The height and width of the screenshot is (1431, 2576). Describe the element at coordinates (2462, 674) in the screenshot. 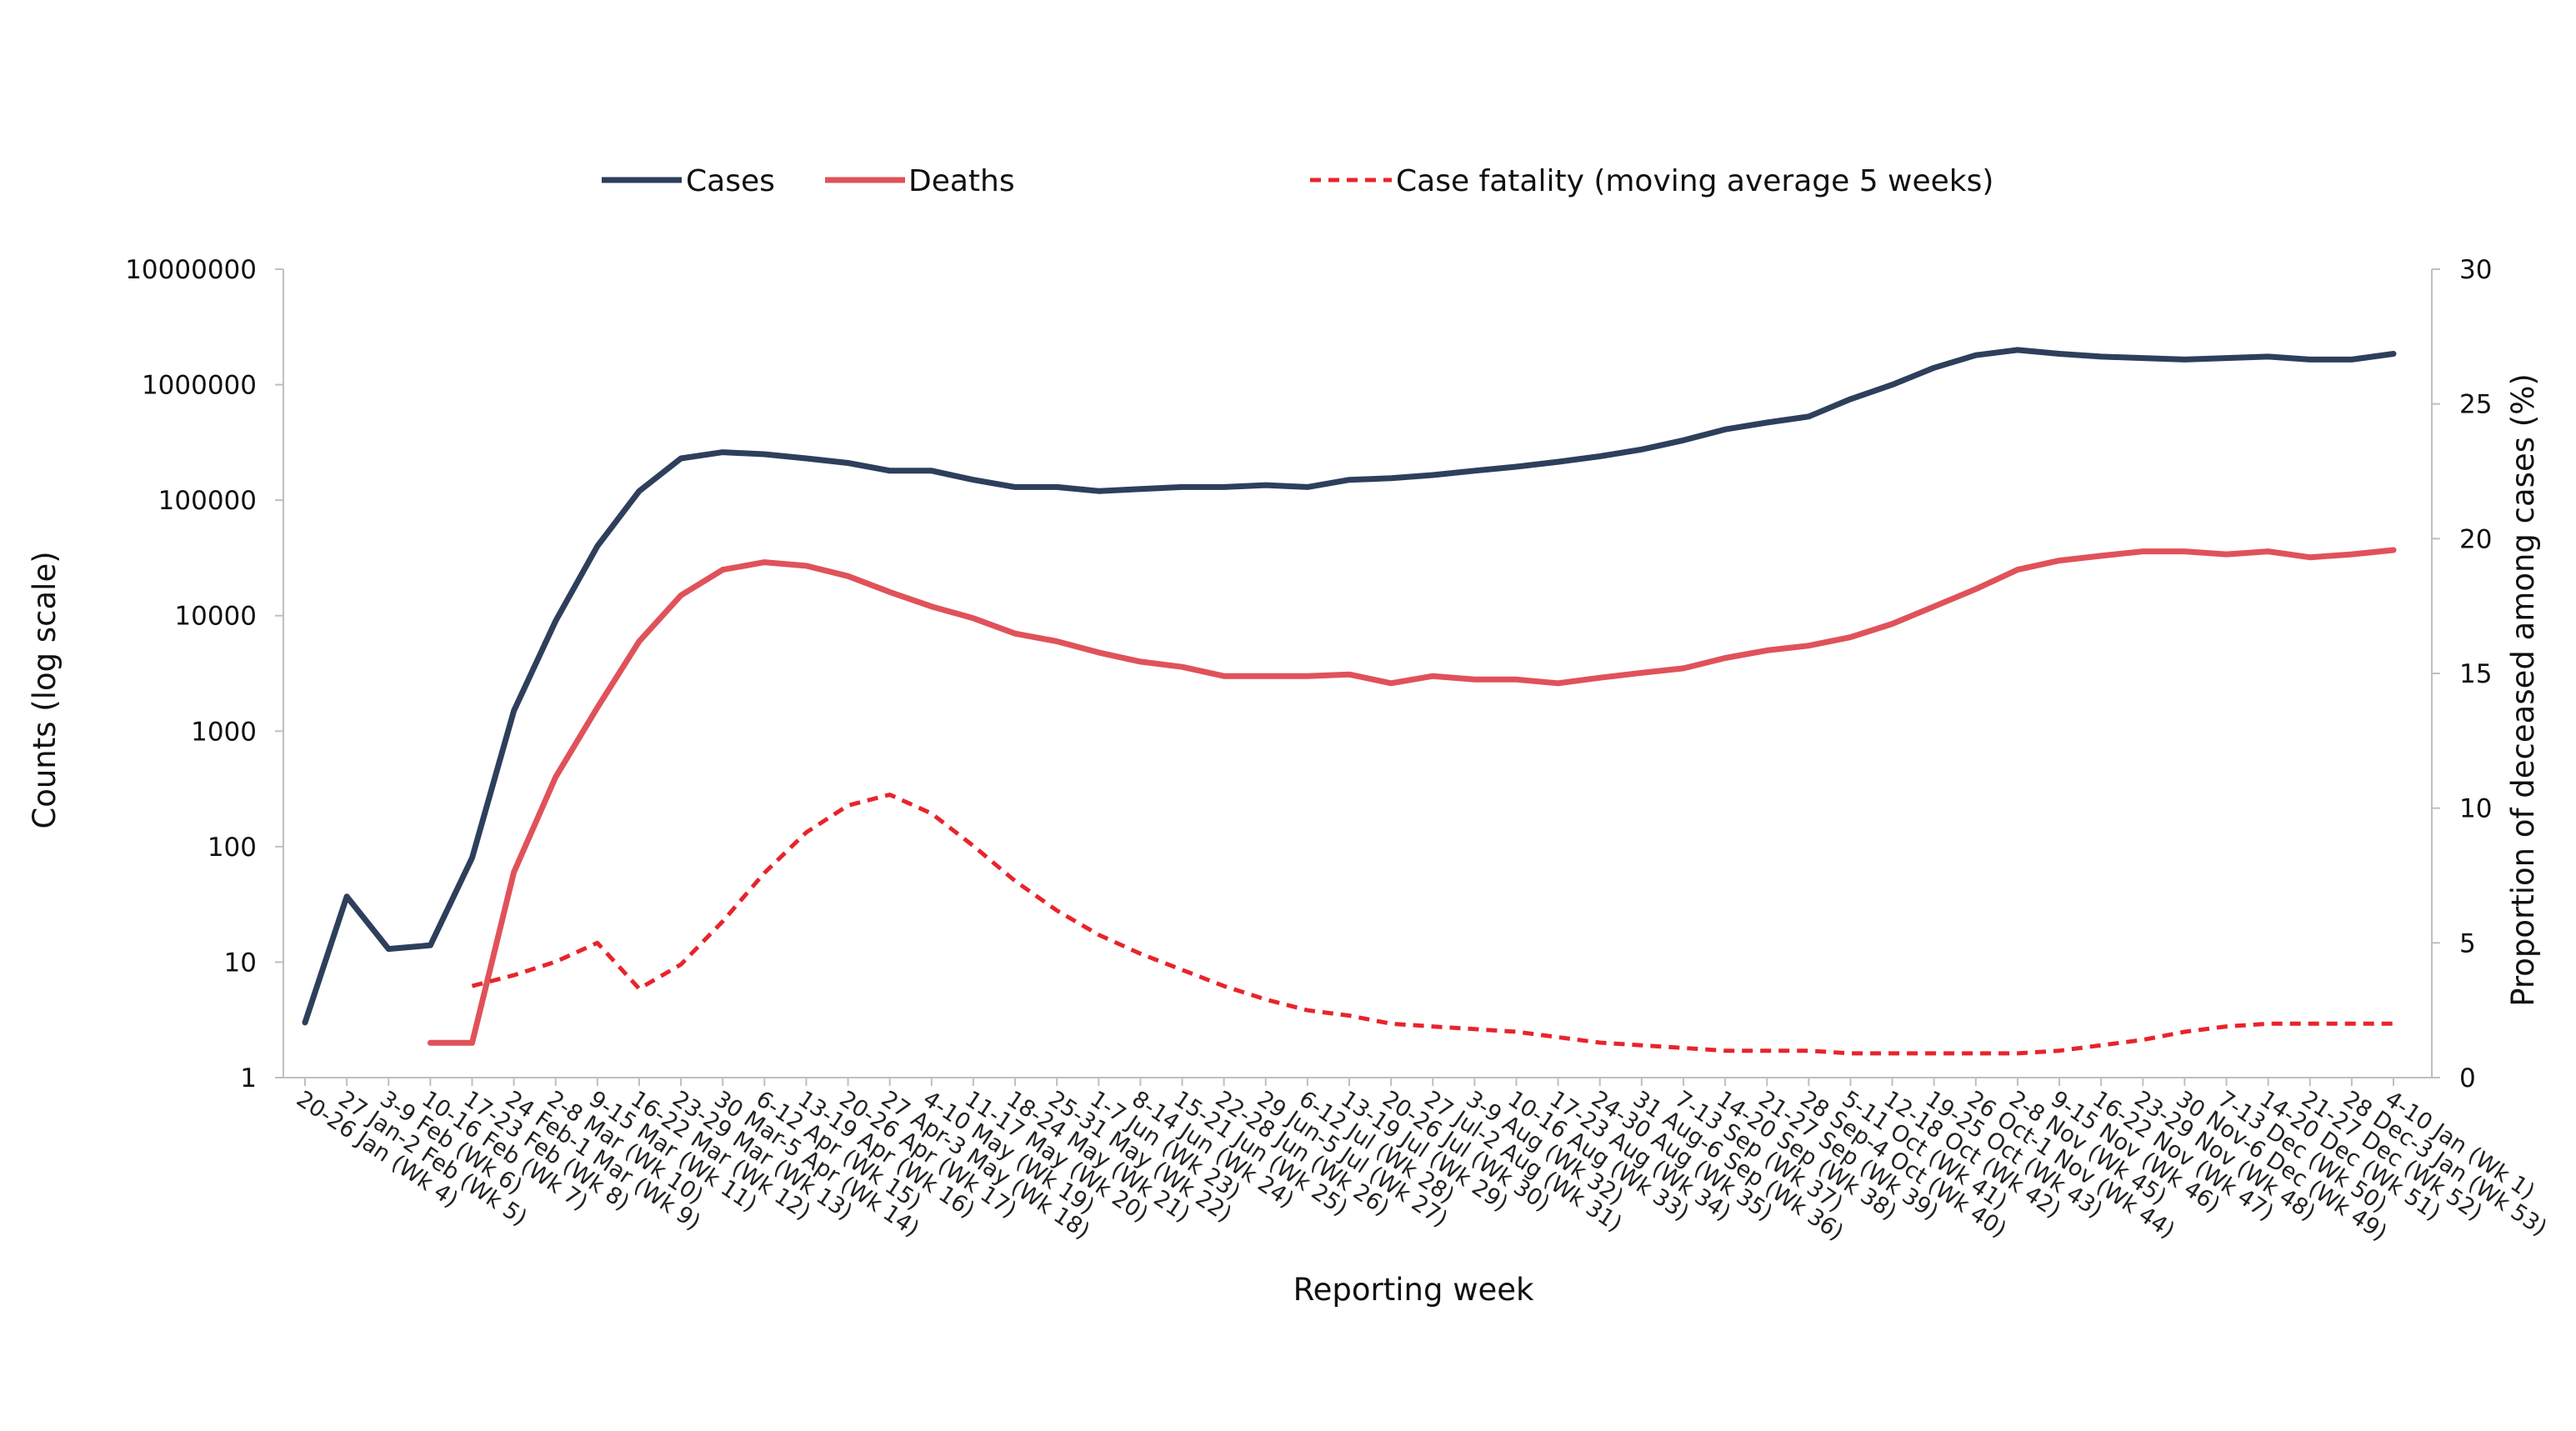

I see `right-axis-ticks: 0 5 10 15 20 25 30` at that location.